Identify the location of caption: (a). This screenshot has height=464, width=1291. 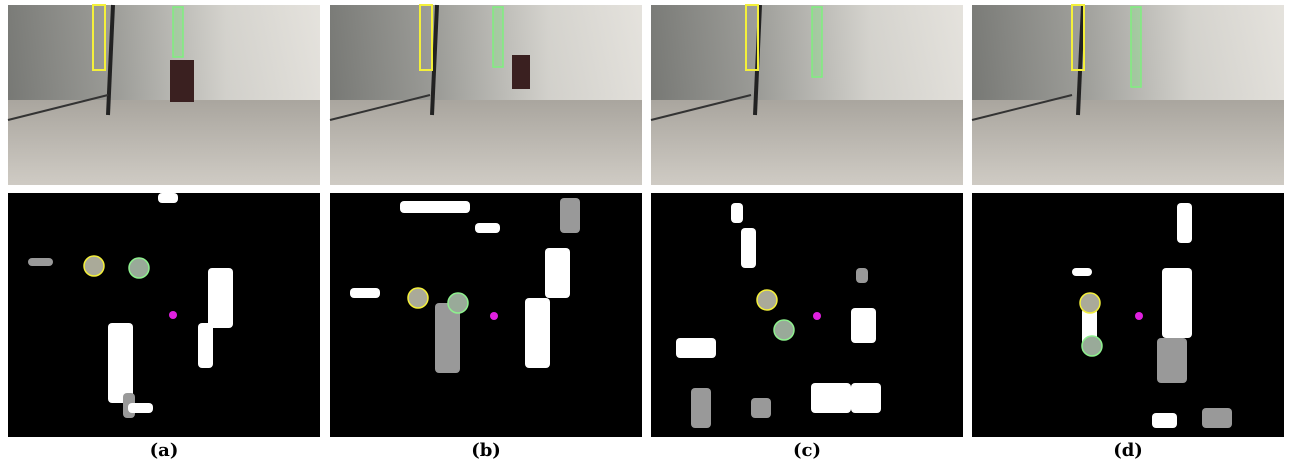
(164, 450).